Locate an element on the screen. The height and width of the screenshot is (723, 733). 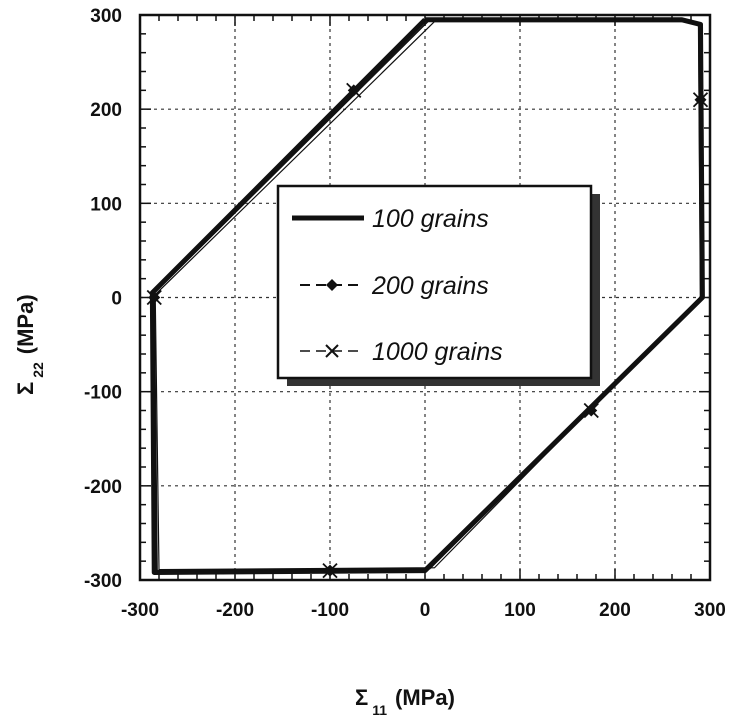
x-tick-label: -300 is located at coordinates (140, 610).